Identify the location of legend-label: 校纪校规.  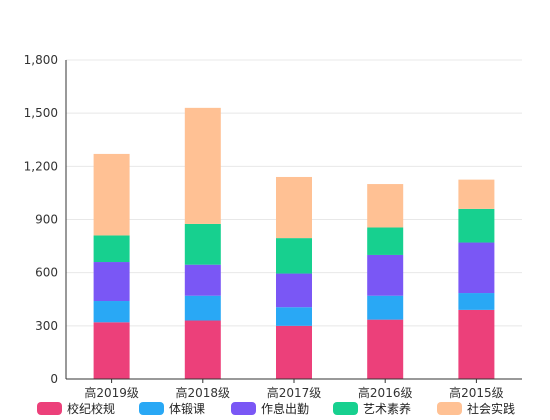
(91, 408).